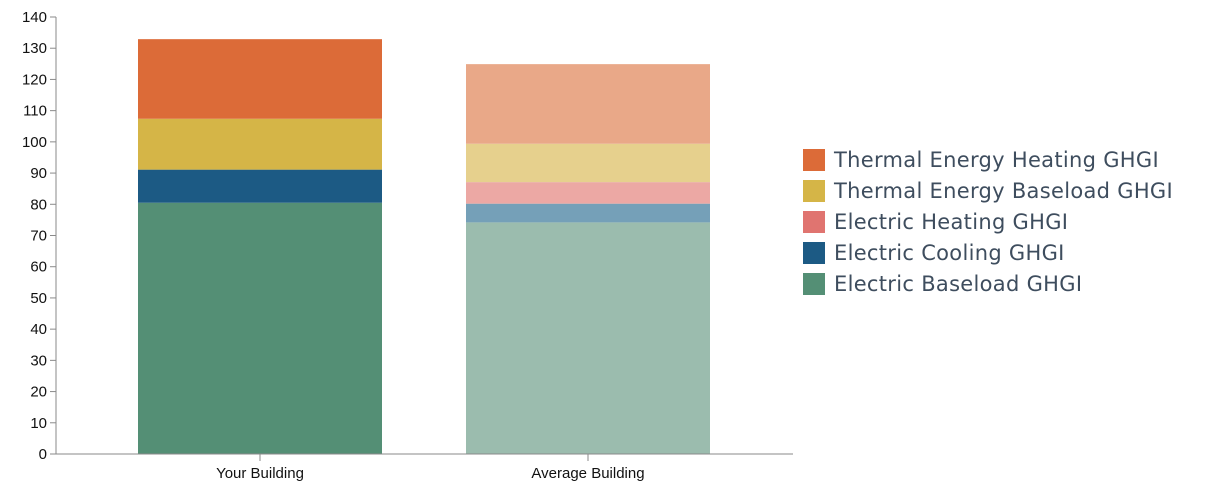 The width and height of the screenshot is (1222, 486). Describe the element at coordinates (43, 454) in the screenshot. I see `y-tick-label: 0` at that location.